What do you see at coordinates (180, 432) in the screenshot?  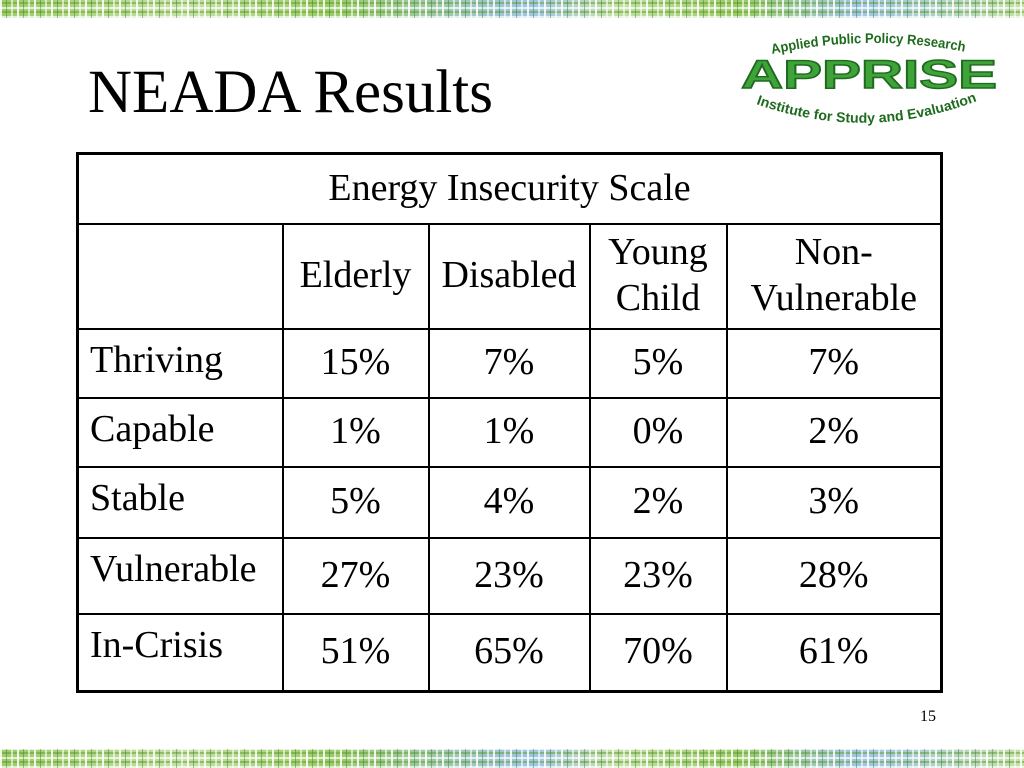 I see `row-label: Capable` at bounding box center [180, 432].